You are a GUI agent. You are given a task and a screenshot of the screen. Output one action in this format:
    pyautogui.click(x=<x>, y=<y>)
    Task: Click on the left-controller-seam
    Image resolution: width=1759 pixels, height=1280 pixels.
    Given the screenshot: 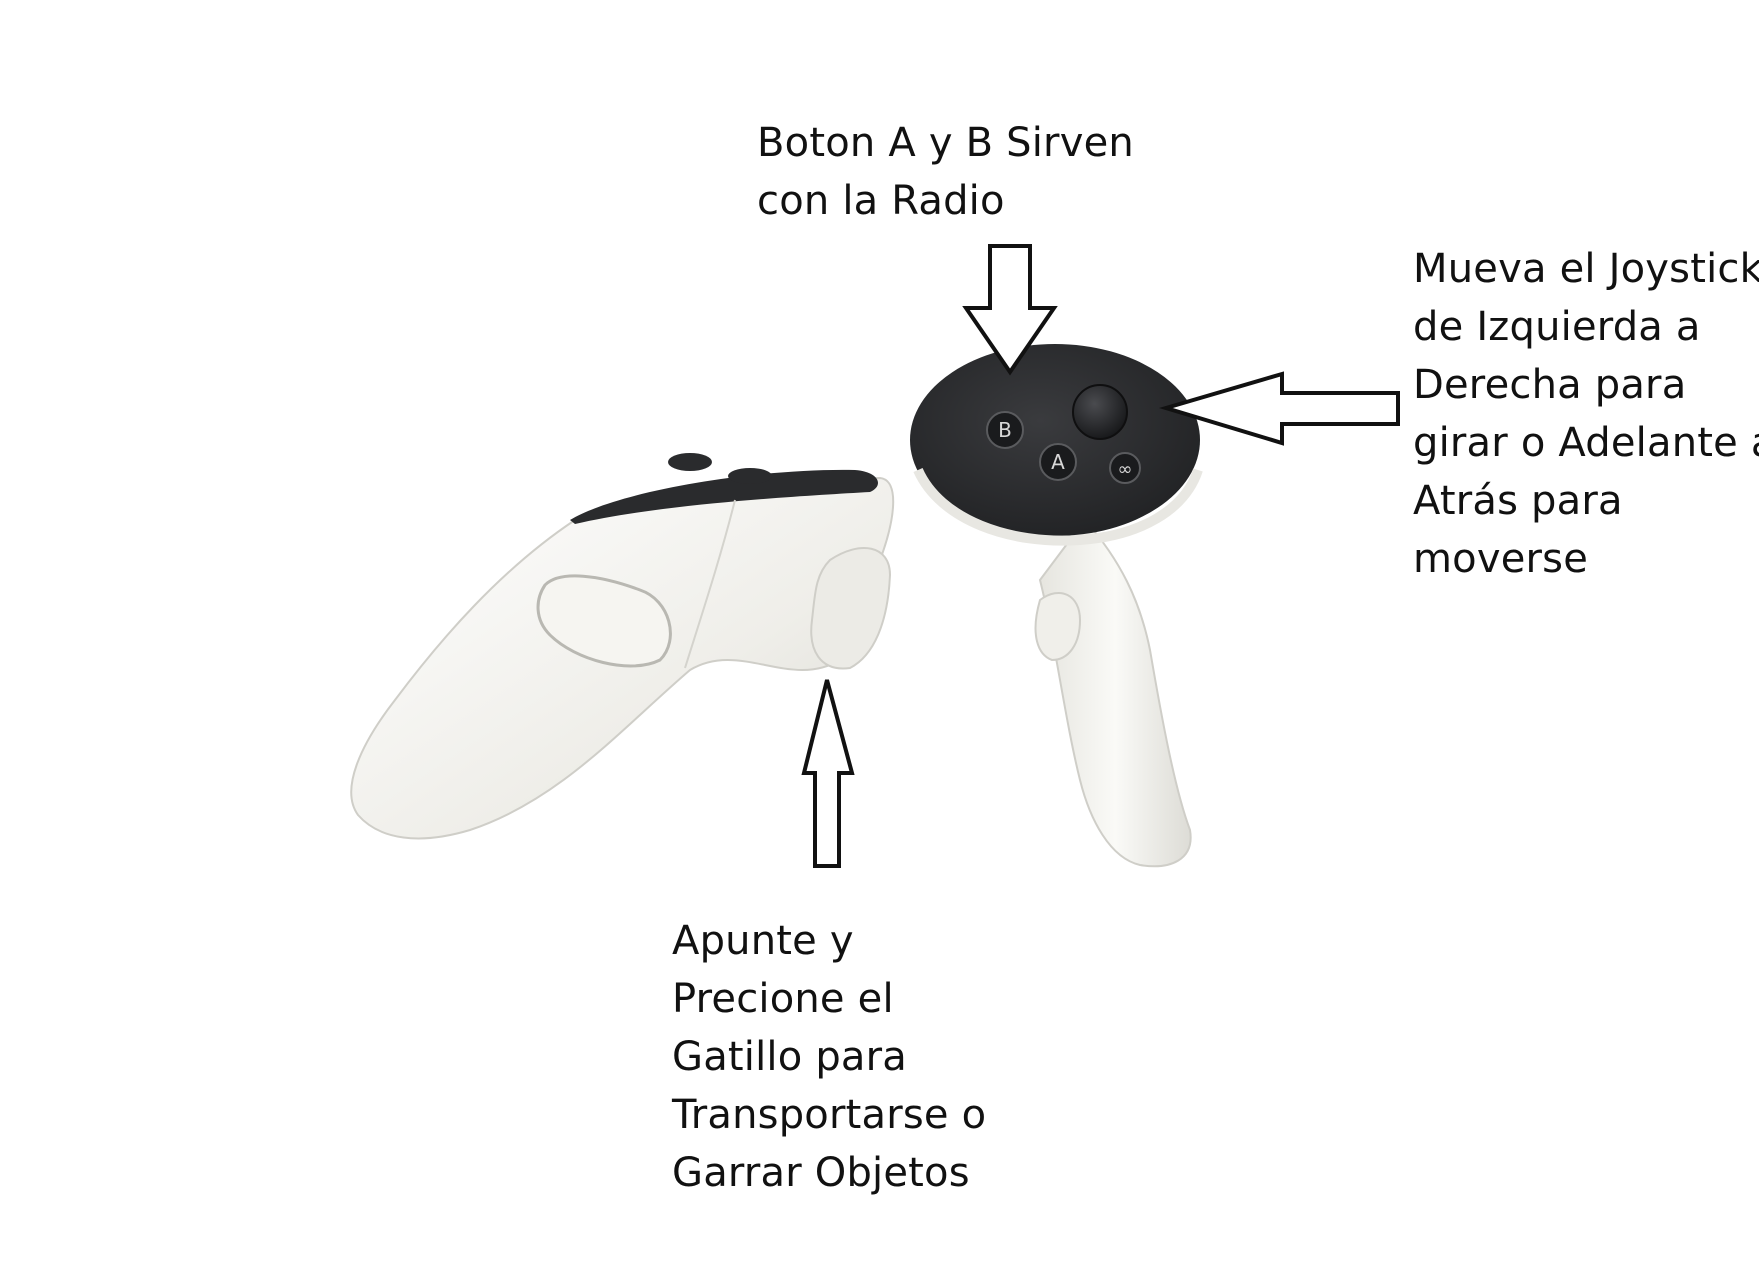 What is the action you would take?
    pyautogui.click(x=710, y=584)
    